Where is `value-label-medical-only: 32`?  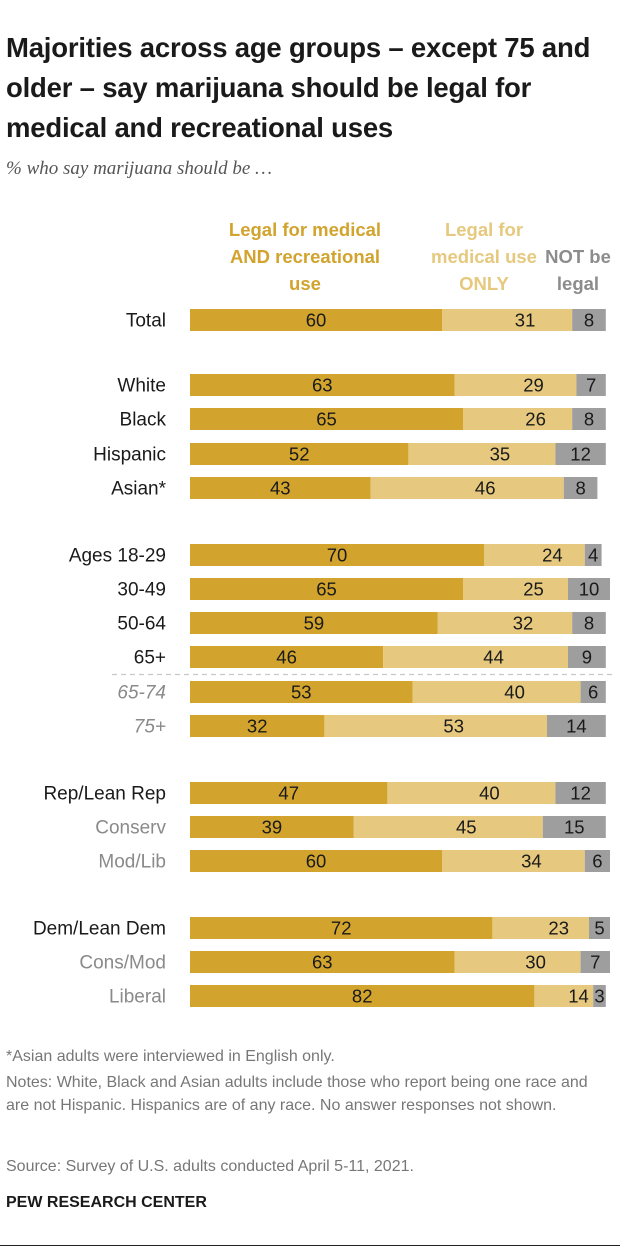 value-label-medical-only: 32 is located at coordinates (523, 623).